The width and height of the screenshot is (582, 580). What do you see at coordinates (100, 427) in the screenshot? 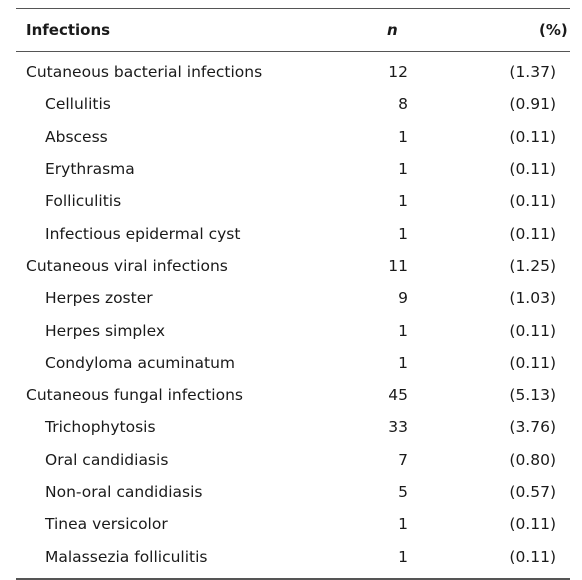
I see `cell-infection-name: Trichophytosis` at bounding box center [100, 427].